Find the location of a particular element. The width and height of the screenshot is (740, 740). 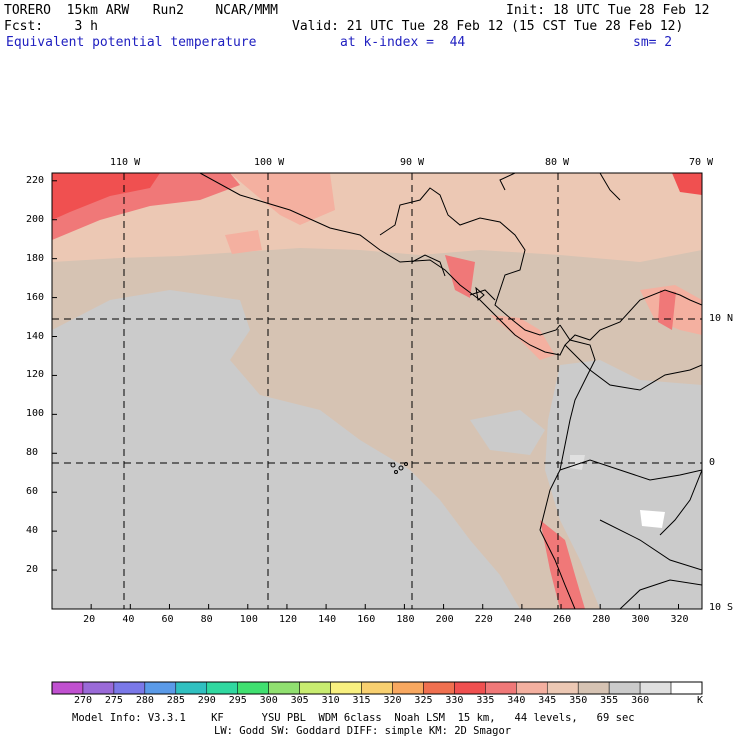

field-warm-patch-ne is located at coordinates (687, 184).